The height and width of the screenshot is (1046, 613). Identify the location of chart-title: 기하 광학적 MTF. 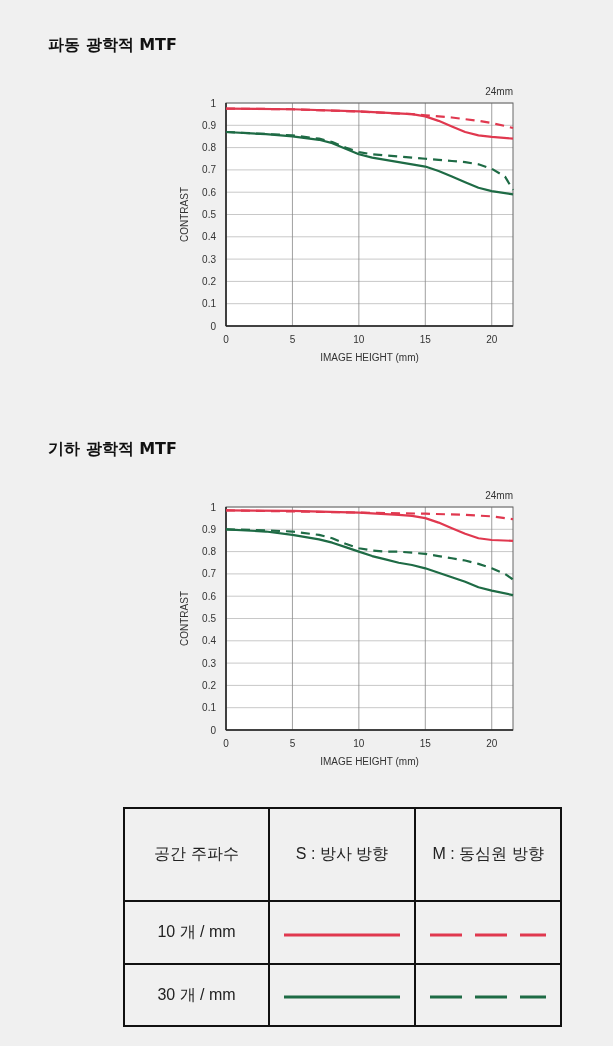
(112, 448).